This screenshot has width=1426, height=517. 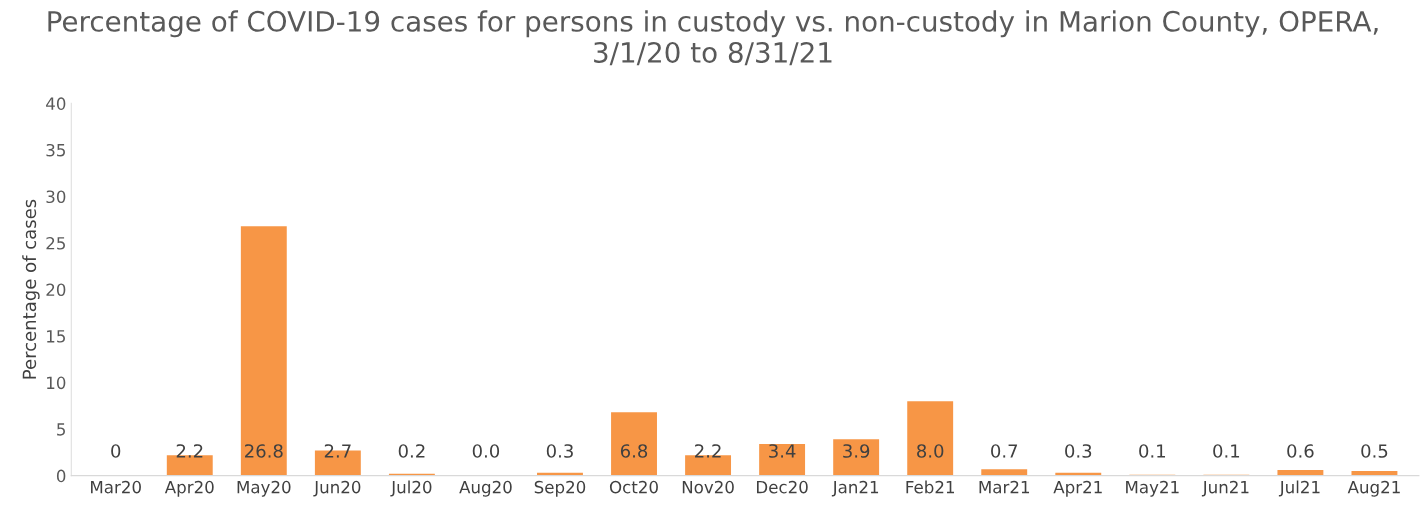 I want to click on x-tick-label: Jun20, so click(x=337, y=488).